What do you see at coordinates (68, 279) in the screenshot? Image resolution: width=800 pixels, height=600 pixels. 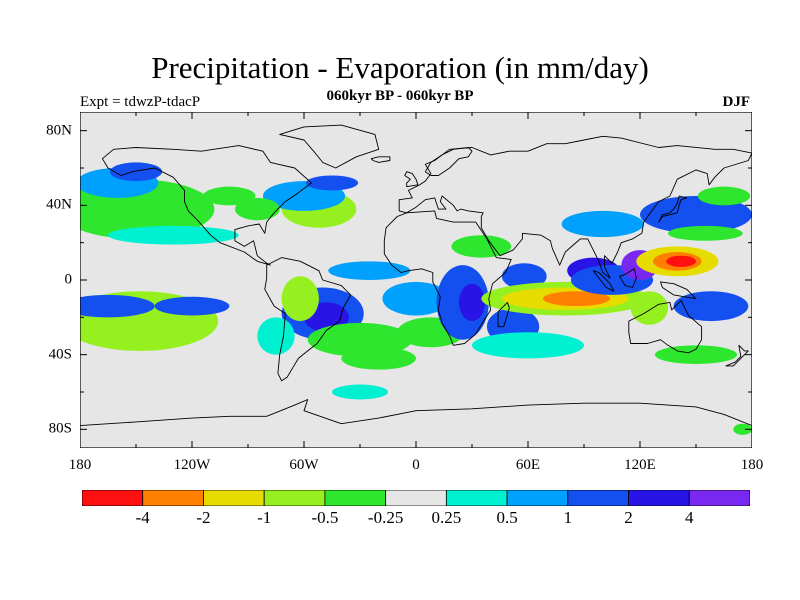 I see `lat-label: 0` at bounding box center [68, 279].